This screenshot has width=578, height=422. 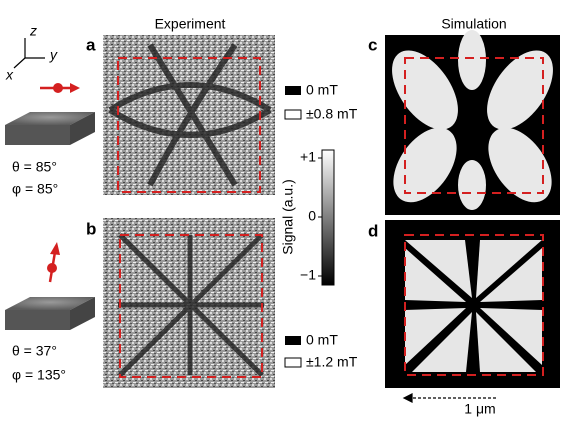 What do you see at coordinates (33, 31) in the screenshot?
I see `axis-label: z` at bounding box center [33, 31].